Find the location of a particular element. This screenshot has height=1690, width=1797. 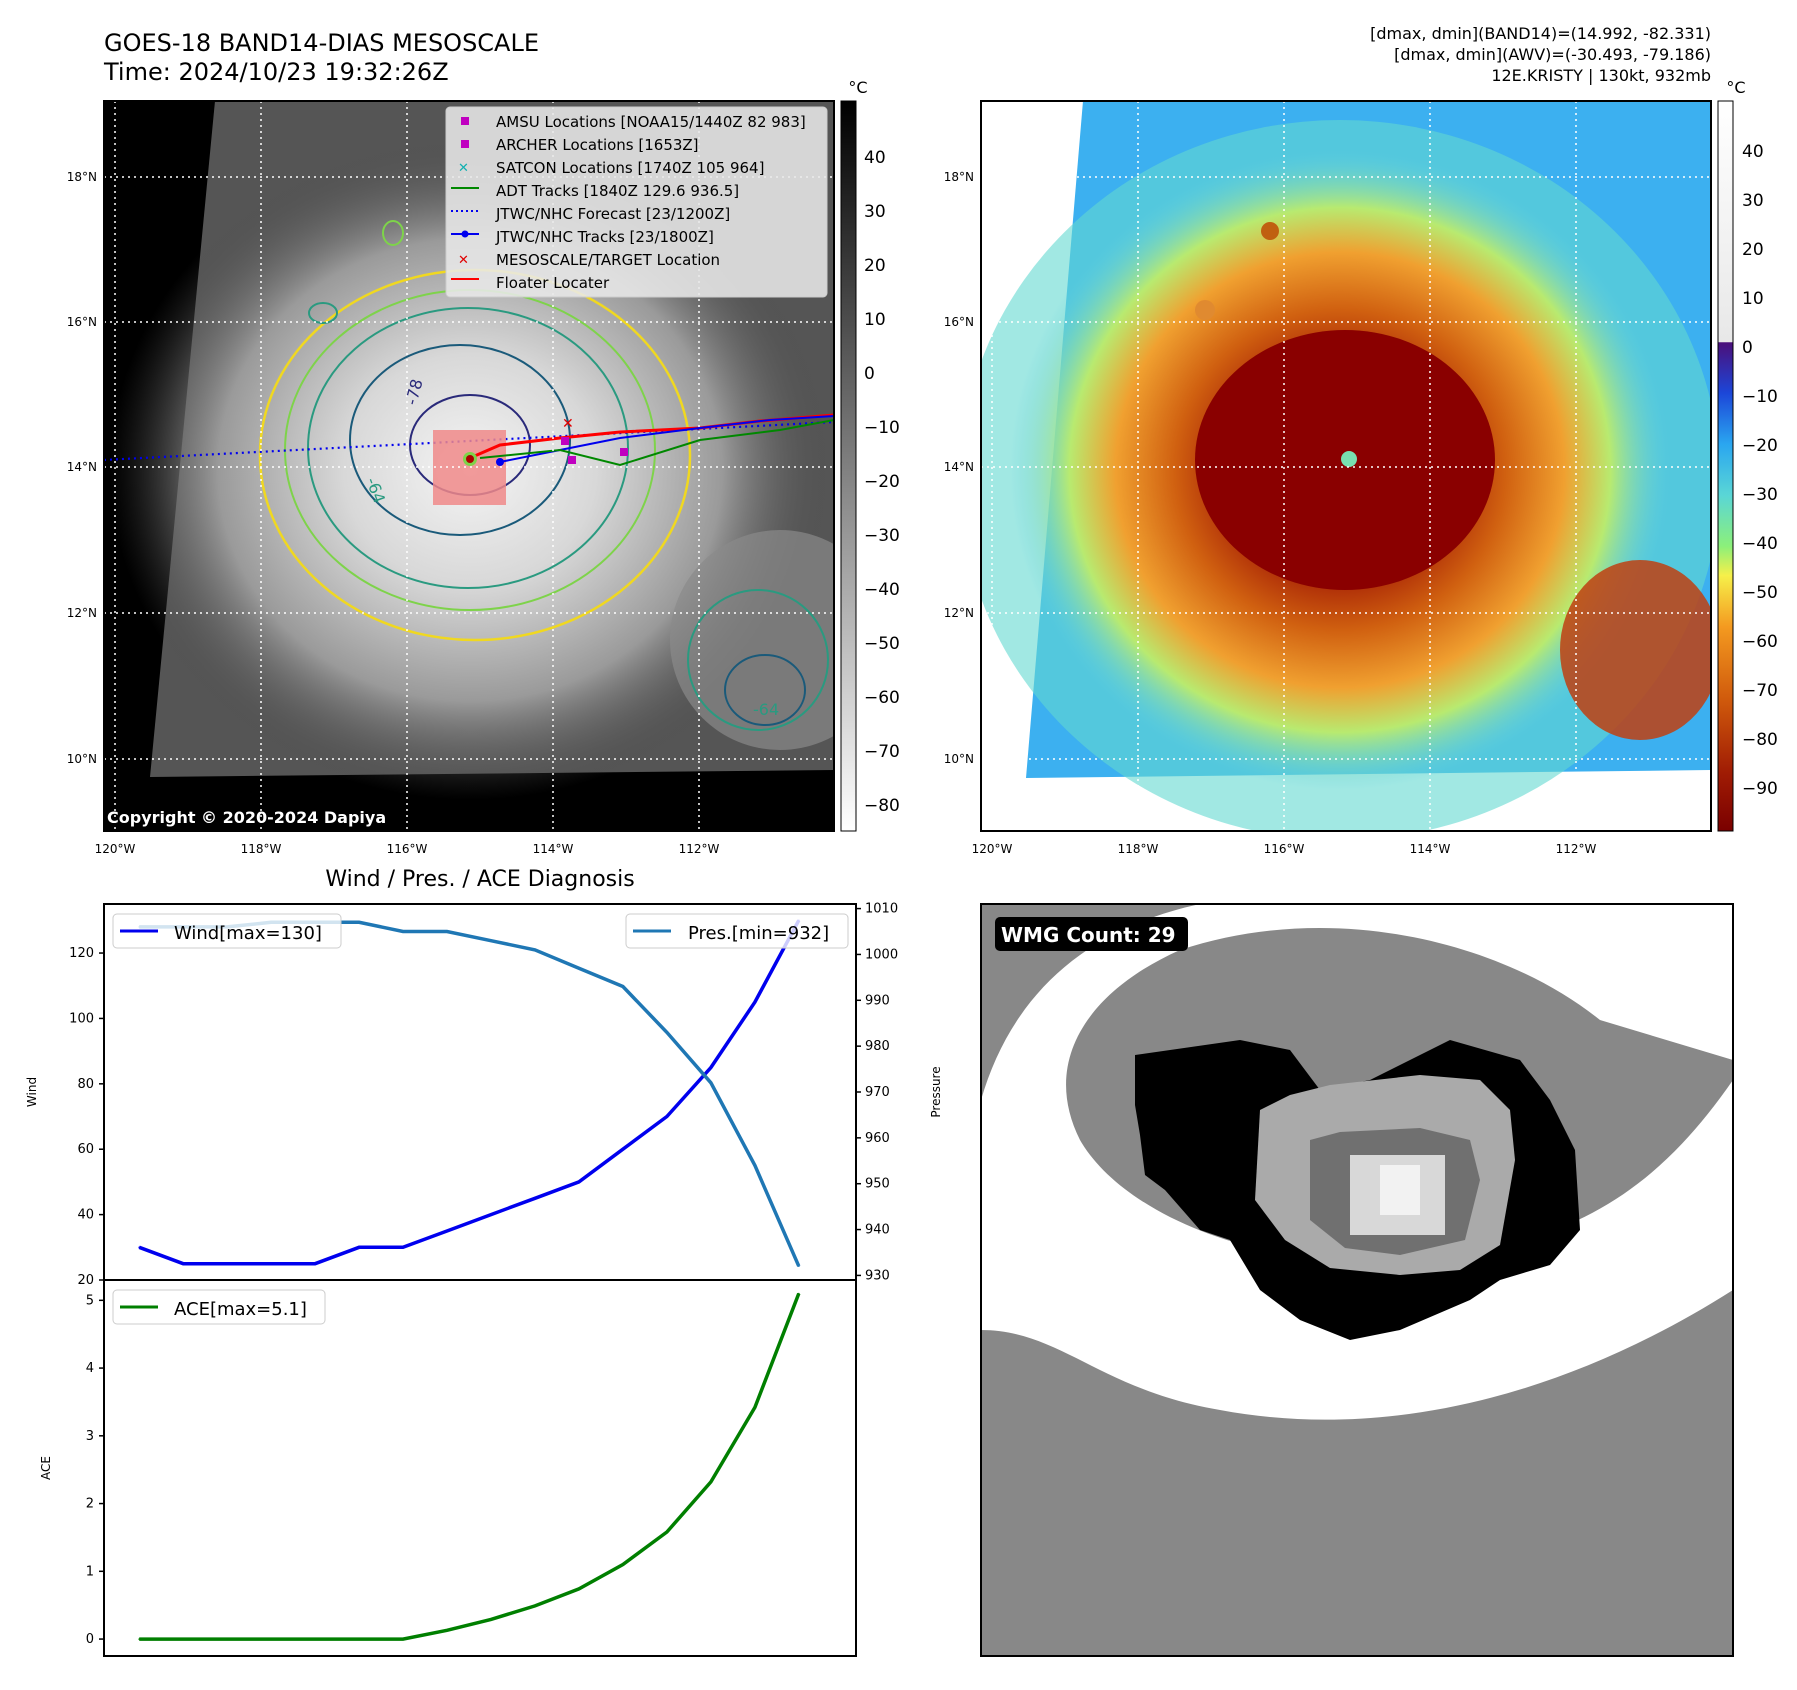

right-cbar-tick: −10 is located at coordinates (1760, 397).